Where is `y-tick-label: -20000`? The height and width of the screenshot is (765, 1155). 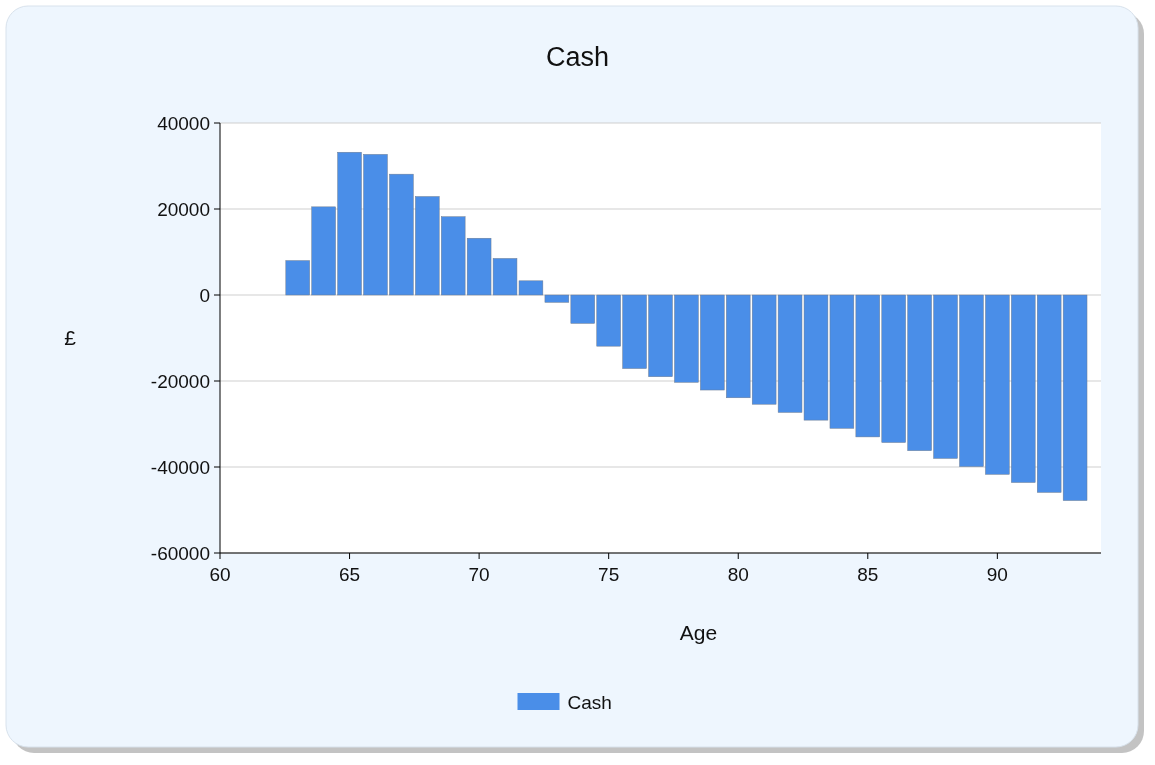 y-tick-label: -20000 is located at coordinates (180, 381).